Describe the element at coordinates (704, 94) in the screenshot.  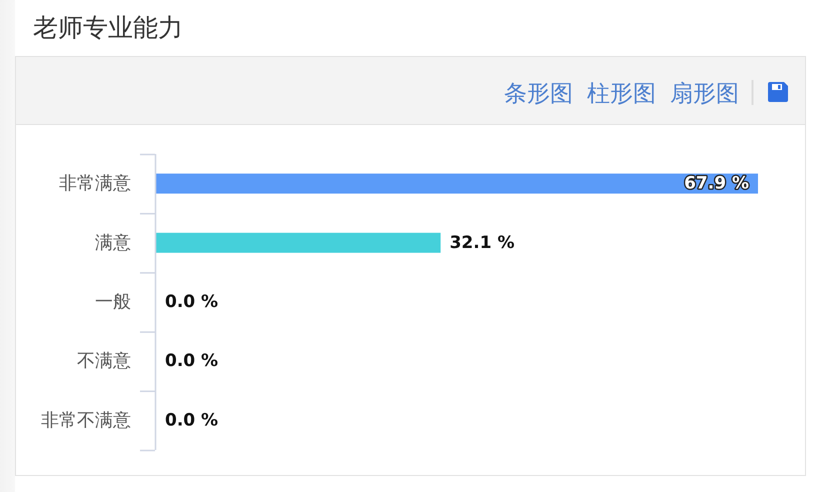
I see `text: 扇形图` at that location.